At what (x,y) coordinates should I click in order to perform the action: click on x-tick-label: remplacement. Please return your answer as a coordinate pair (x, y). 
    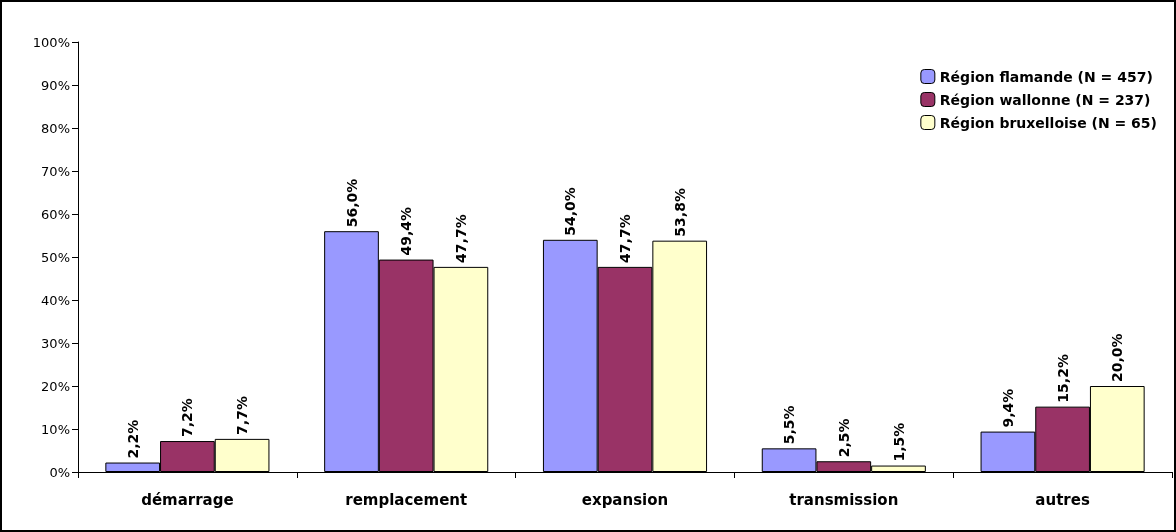
    Looking at the image, I should click on (406, 499).